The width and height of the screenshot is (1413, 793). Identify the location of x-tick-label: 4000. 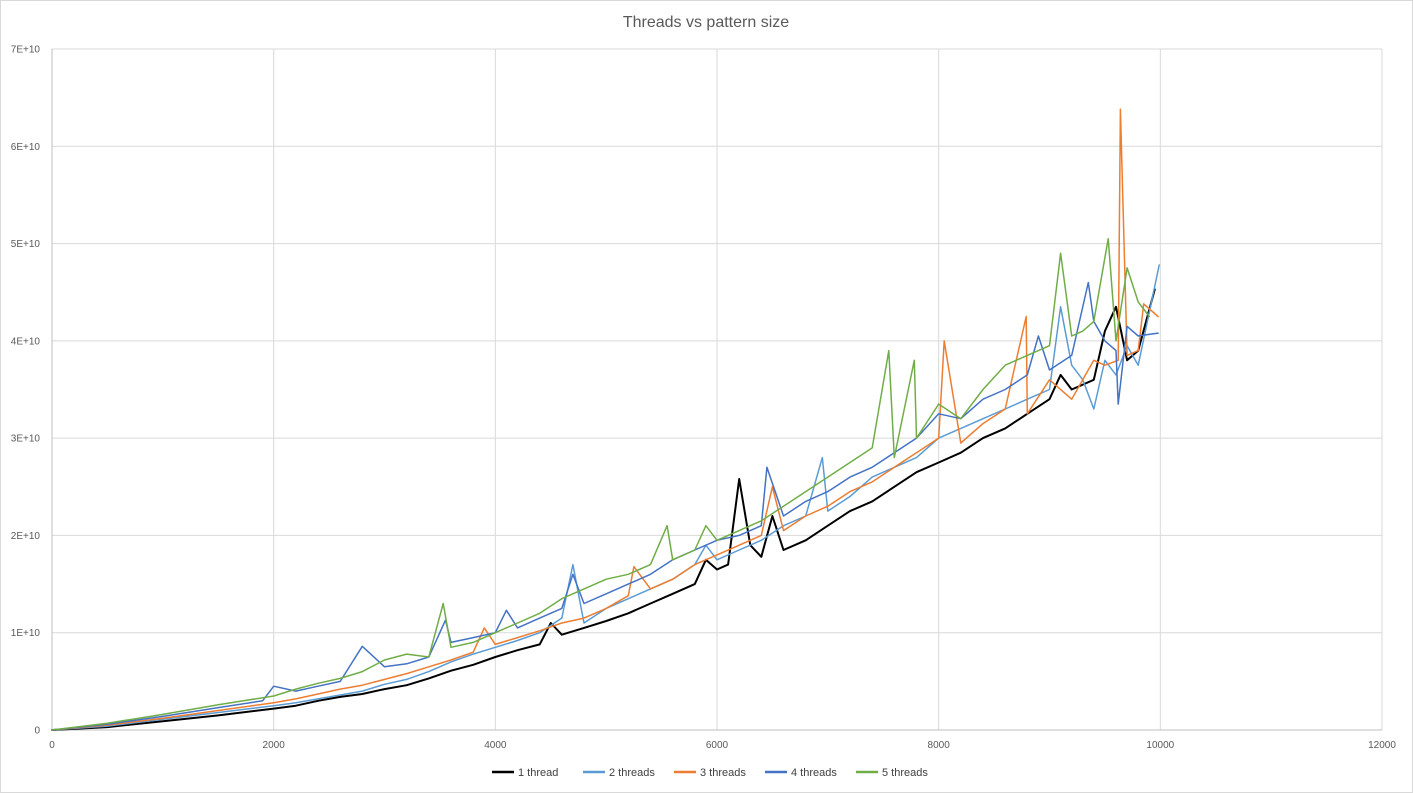
(495, 745).